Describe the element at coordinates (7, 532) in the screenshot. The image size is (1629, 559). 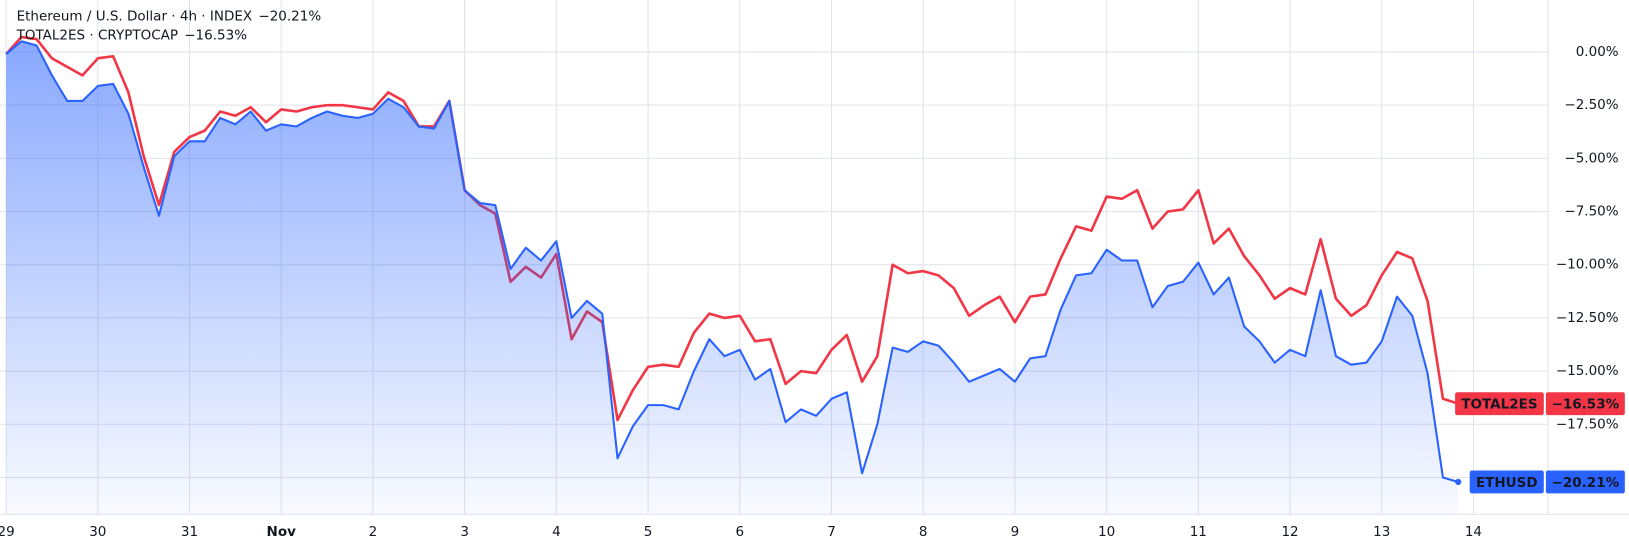
I see `x-tick-label: 29` at that location.